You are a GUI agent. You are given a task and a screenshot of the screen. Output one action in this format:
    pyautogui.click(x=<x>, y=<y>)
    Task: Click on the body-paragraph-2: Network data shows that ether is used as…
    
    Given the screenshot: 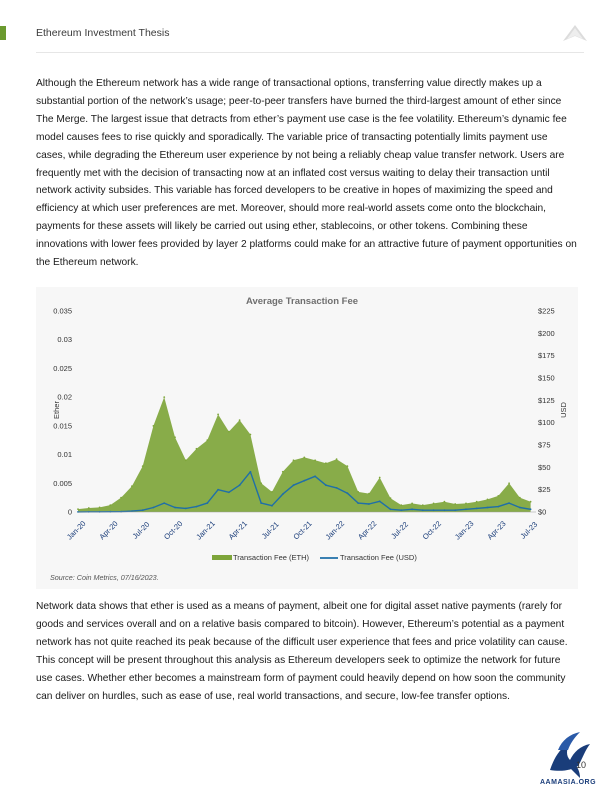 What is the action you would take?
    pyautogui.click(x=302, y=651)
    